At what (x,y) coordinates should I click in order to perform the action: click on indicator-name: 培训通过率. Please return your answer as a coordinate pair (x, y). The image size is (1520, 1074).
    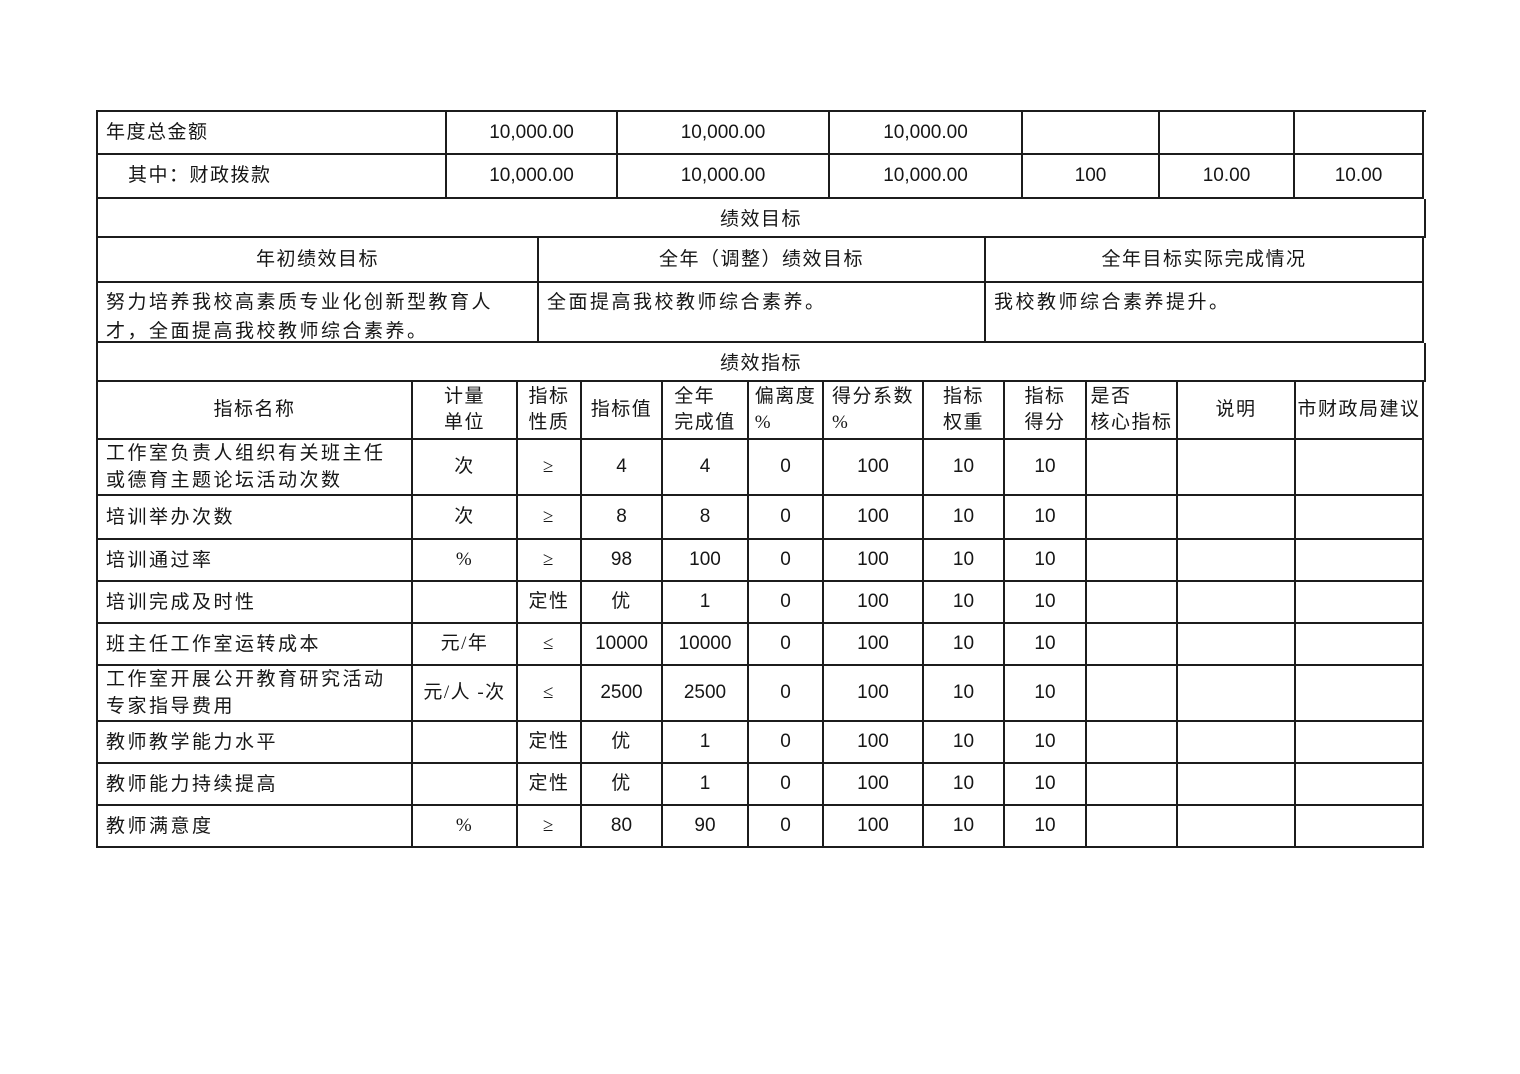
    Looking at the image, I should click on (255, 561).